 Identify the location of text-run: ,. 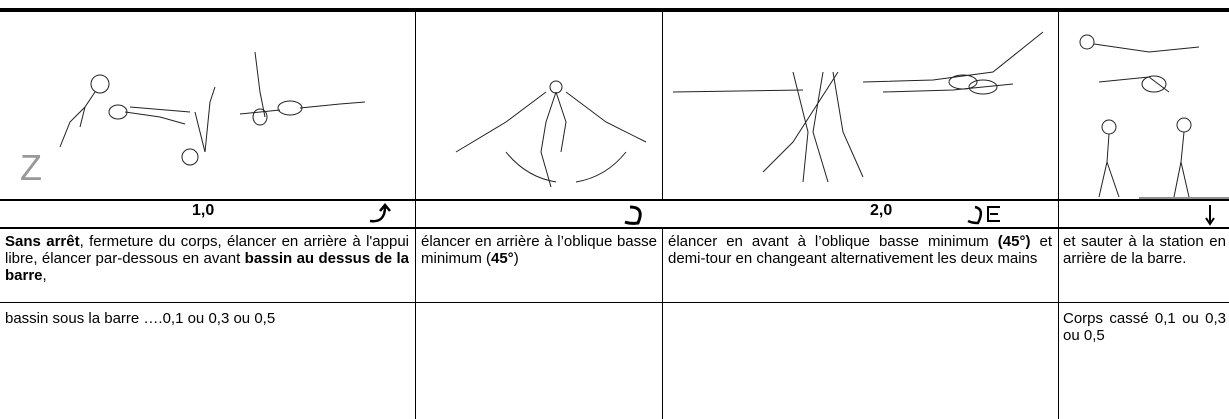
(44, 275).